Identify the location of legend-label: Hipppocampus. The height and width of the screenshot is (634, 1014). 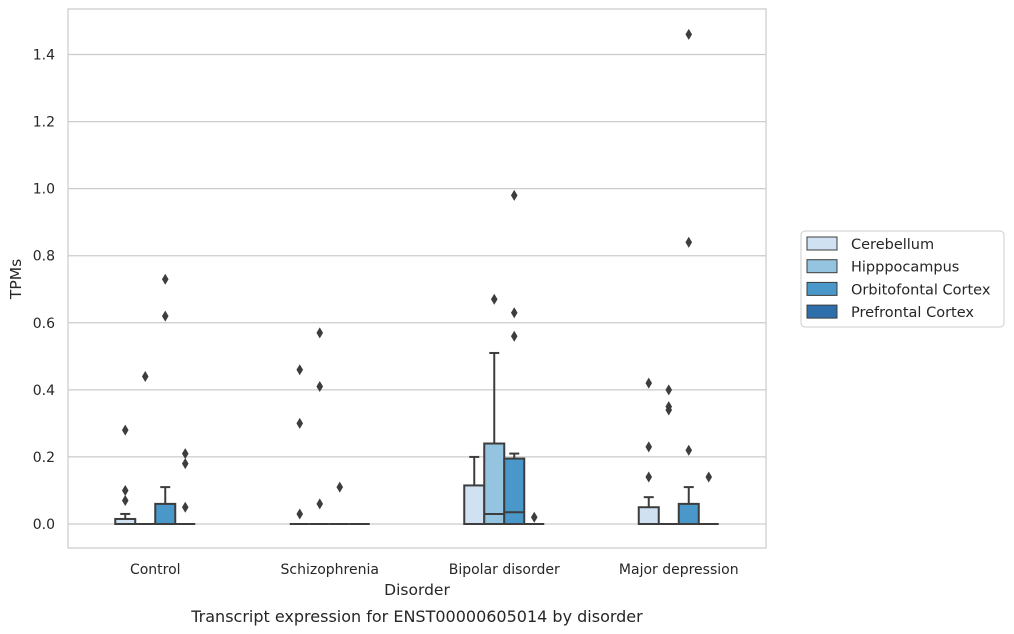
(905, 268).